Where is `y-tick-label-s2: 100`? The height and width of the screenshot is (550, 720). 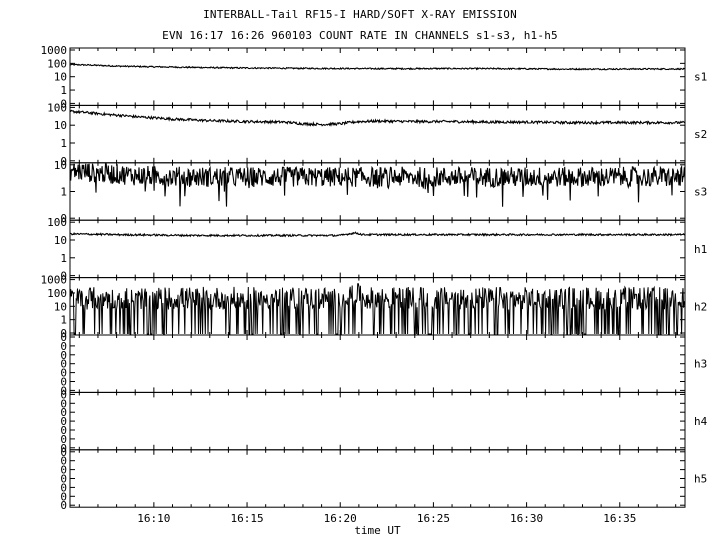 y-tick-label-s2: 100 is located at coordinates (57, 107).